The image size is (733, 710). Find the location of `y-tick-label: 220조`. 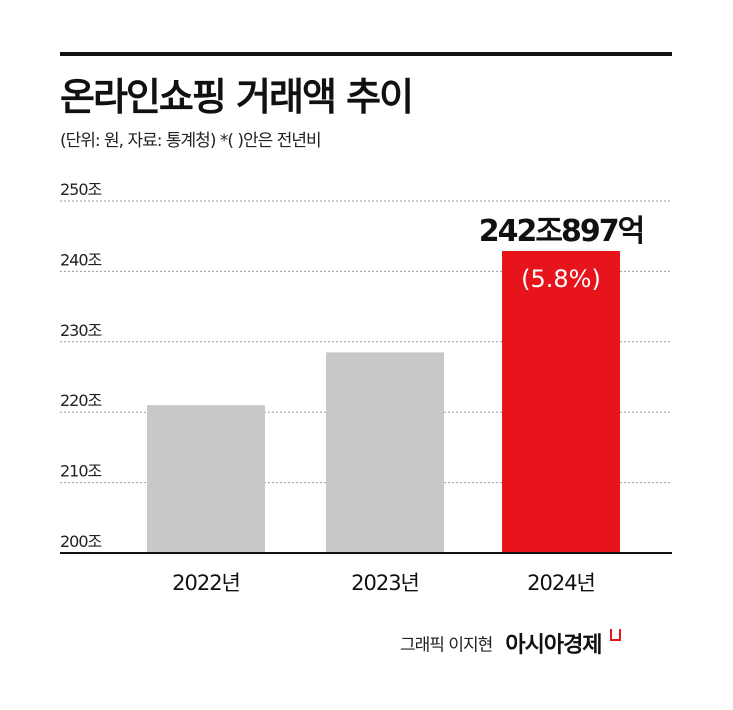

y-tick-label: 220조 is located at coordinates (81, 400).